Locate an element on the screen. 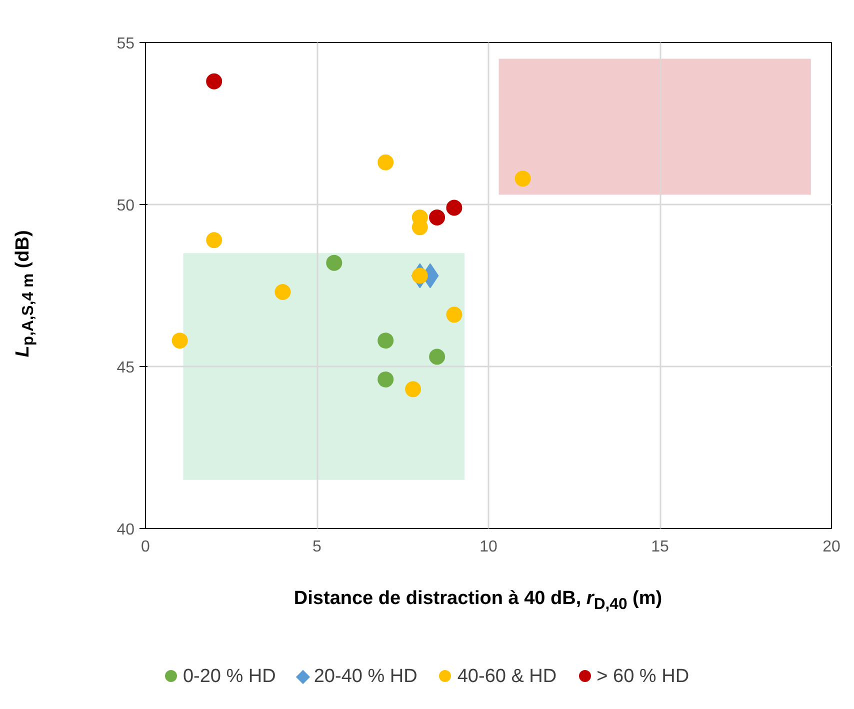  x-tick-label: 0 is located at coordinates (145, 547).